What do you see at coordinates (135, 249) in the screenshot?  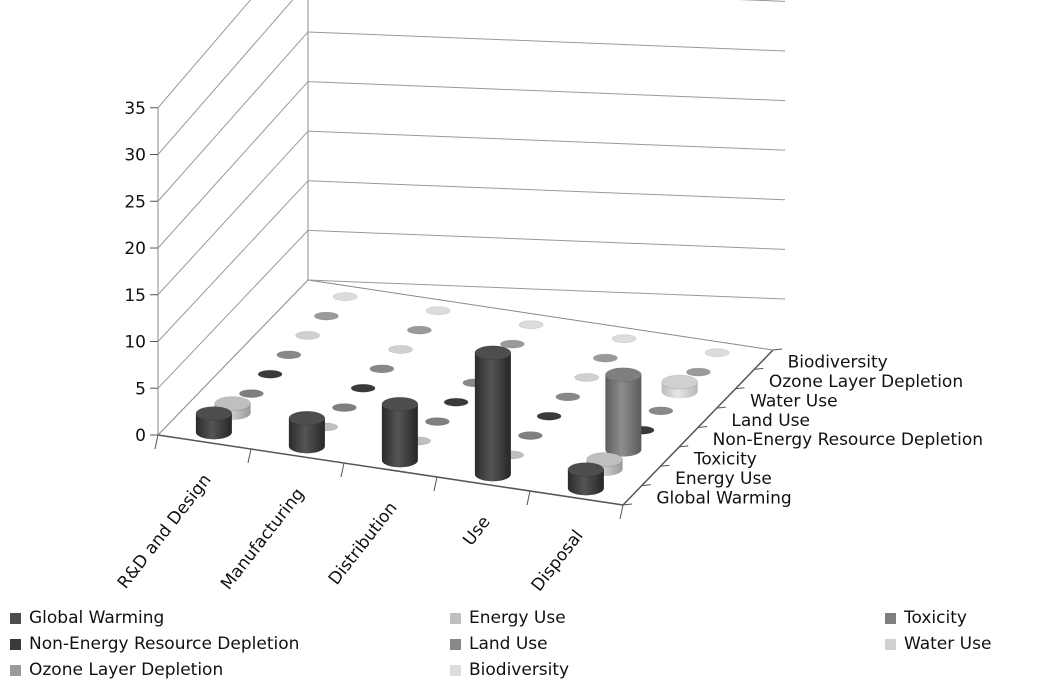 I see `y-tick-label: 20` at bounding box center [135, 249].